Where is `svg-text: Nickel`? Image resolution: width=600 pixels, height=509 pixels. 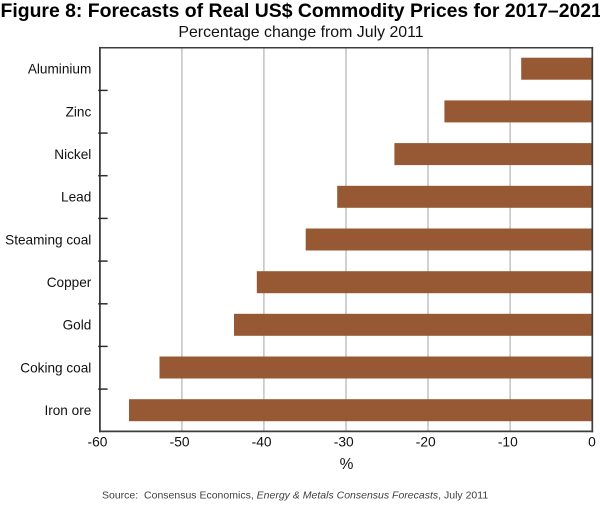
svg-text: Nickel is located at coordinates (72, 154).